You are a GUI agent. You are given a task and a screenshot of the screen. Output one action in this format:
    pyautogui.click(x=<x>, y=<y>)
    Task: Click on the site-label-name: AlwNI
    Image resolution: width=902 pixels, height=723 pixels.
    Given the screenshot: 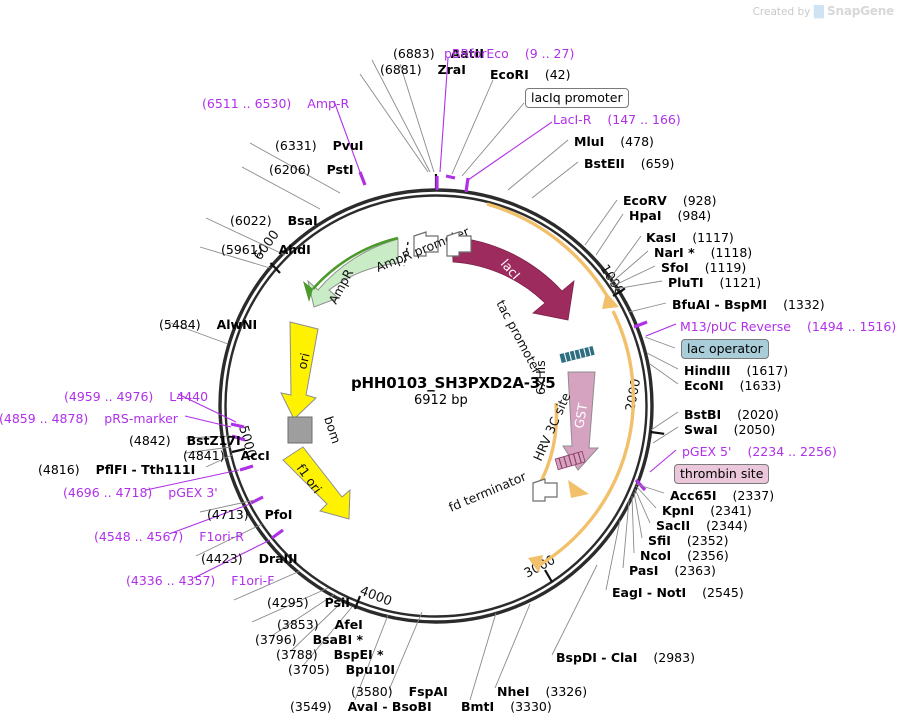 What is the action you would take?
    pyautogui.click(x=237, y=324)
    